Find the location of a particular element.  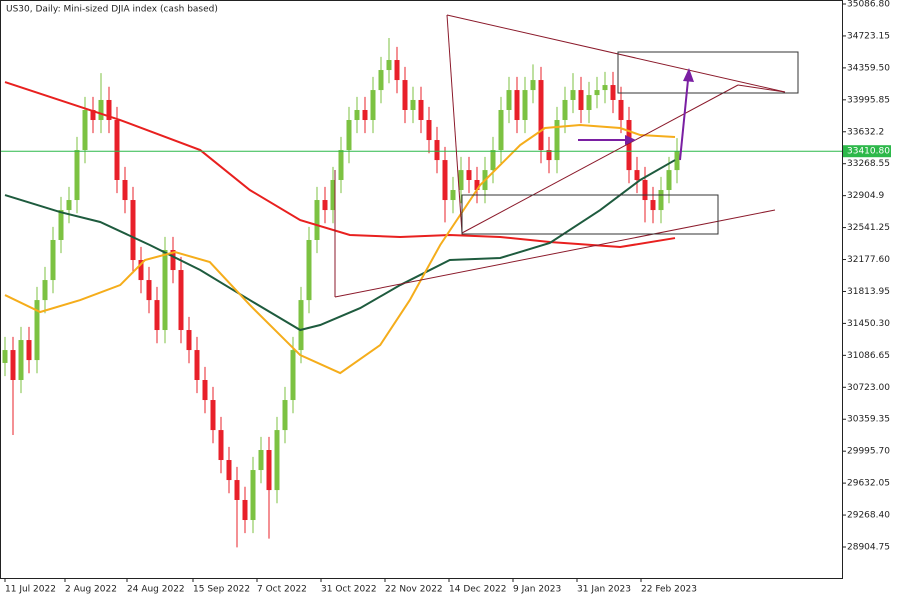

y-tick-label: 32541.25 is located at coordinates (868, 228).